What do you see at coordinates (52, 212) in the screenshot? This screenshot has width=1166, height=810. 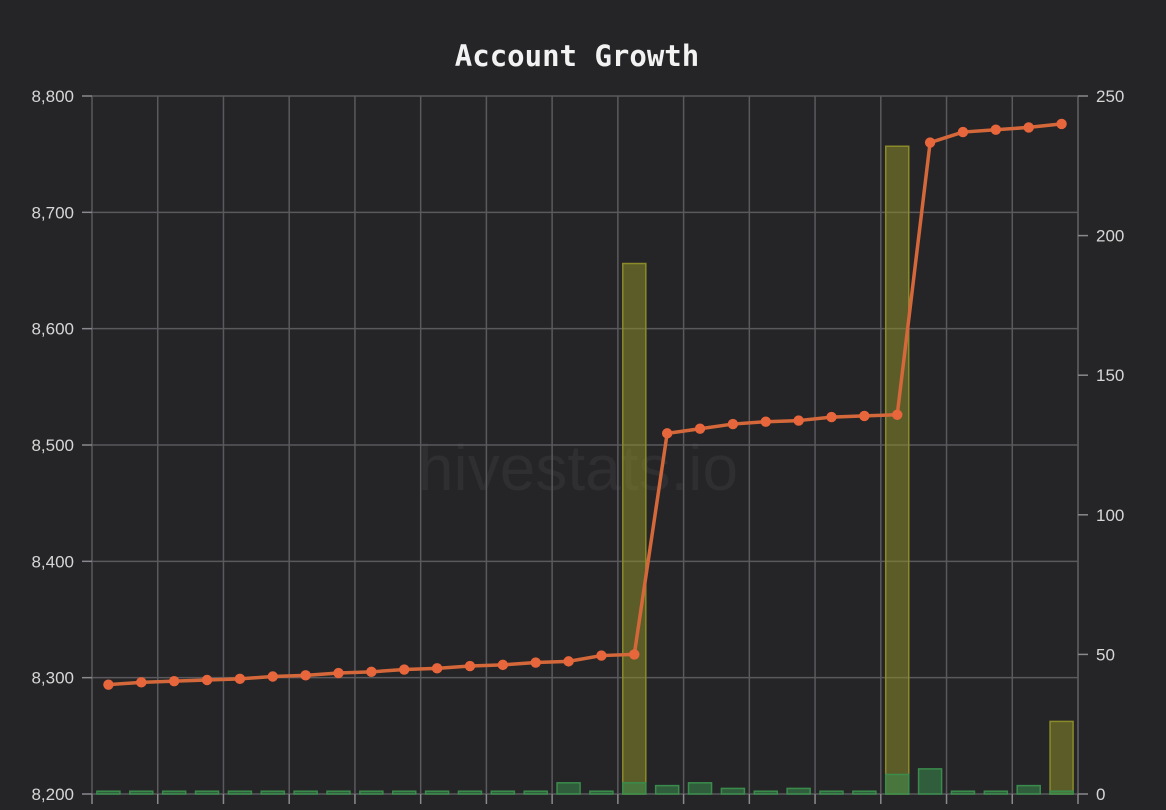 I see `left-tick-label-5: 8,700` at bounding box center [52, 212].